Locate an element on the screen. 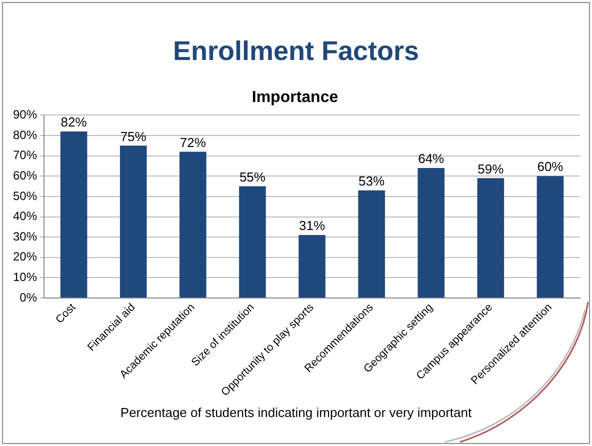 Image resolution: width=592 pixels, height=446 pixels. y-tick-label: 30% is located at coordinates (25, 236).